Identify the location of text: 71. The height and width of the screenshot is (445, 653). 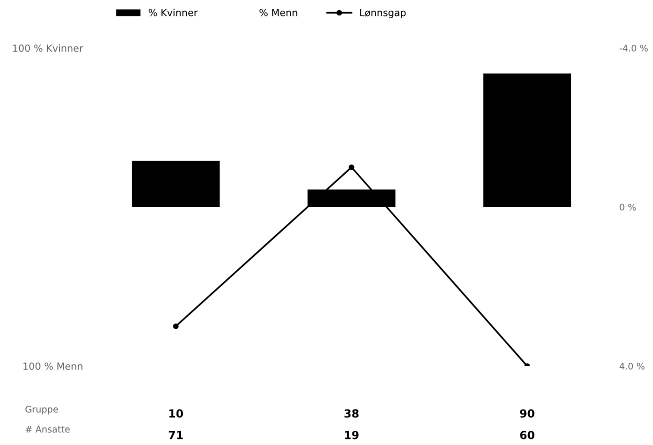
(175, 435).